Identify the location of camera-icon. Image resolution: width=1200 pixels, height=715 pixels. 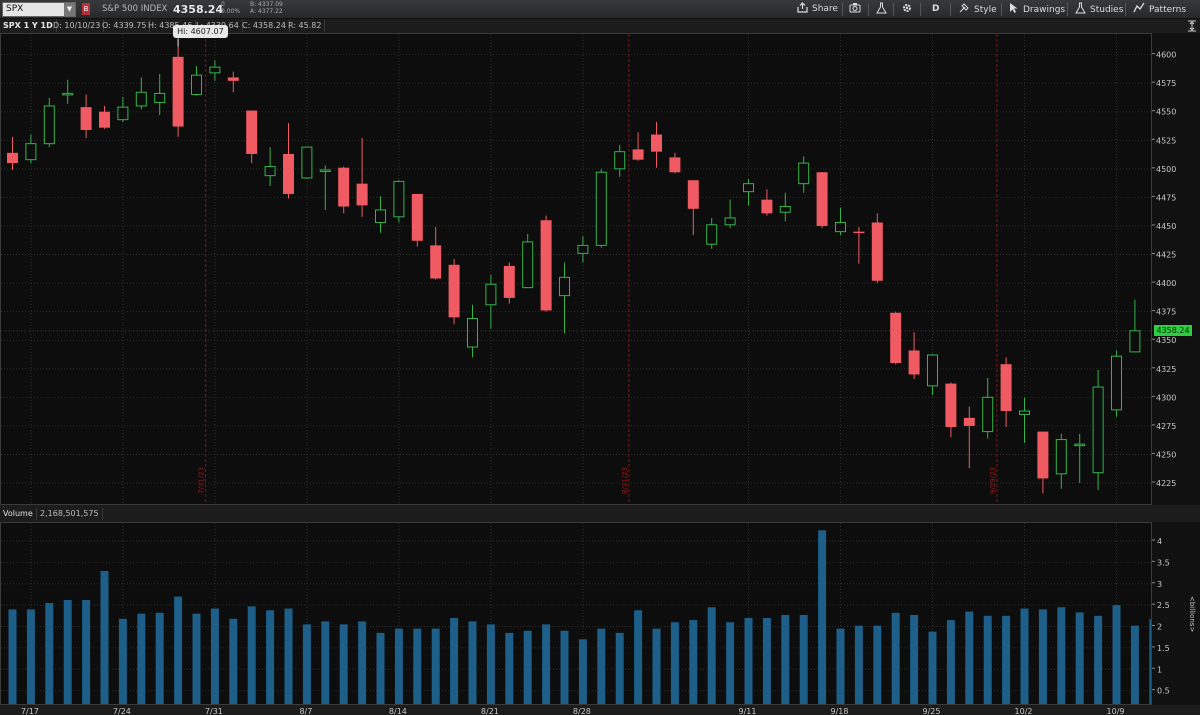
(855, 8).